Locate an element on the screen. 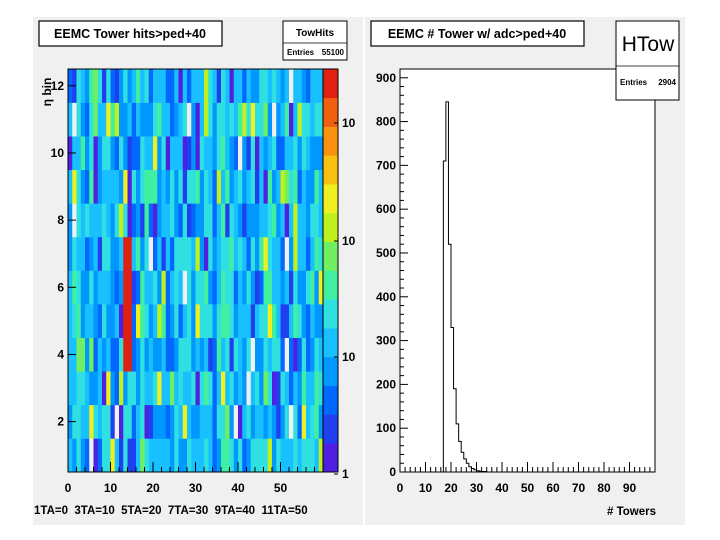 This screenshot has width=720, height=540. heatmap-y-label: η bin is located at coordinates (47, 92).